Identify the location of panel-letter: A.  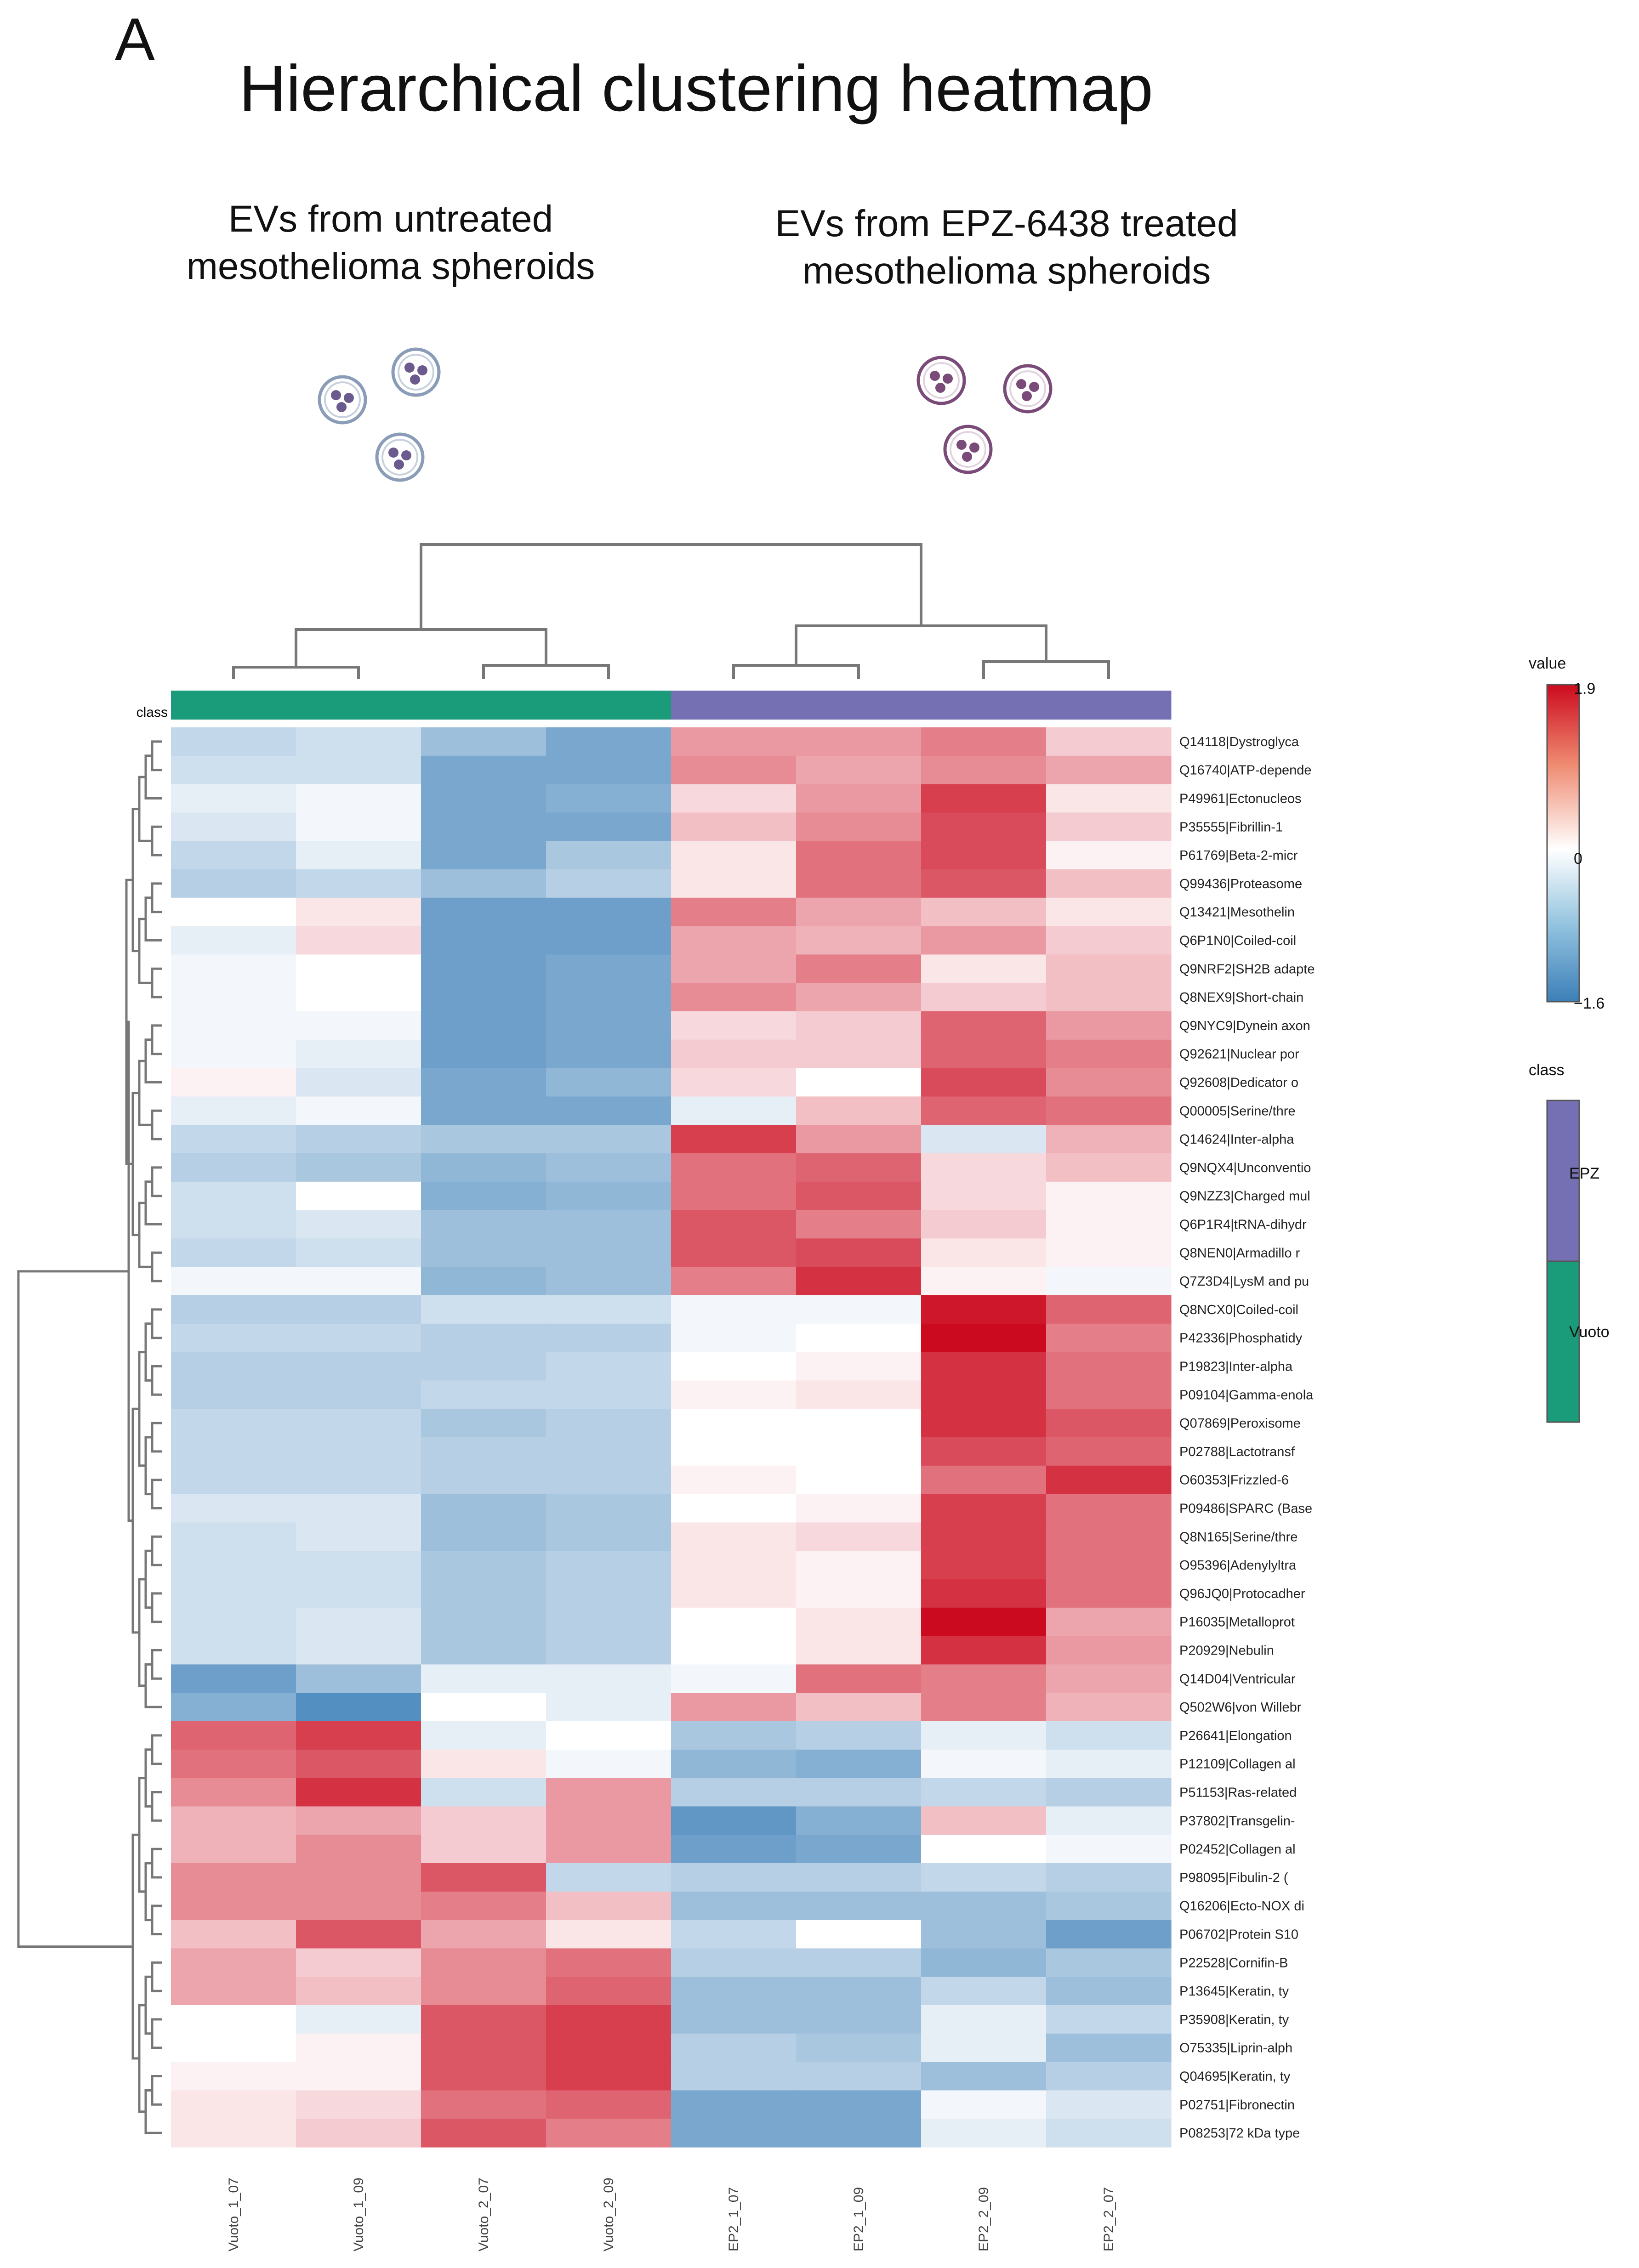
(135, 40).